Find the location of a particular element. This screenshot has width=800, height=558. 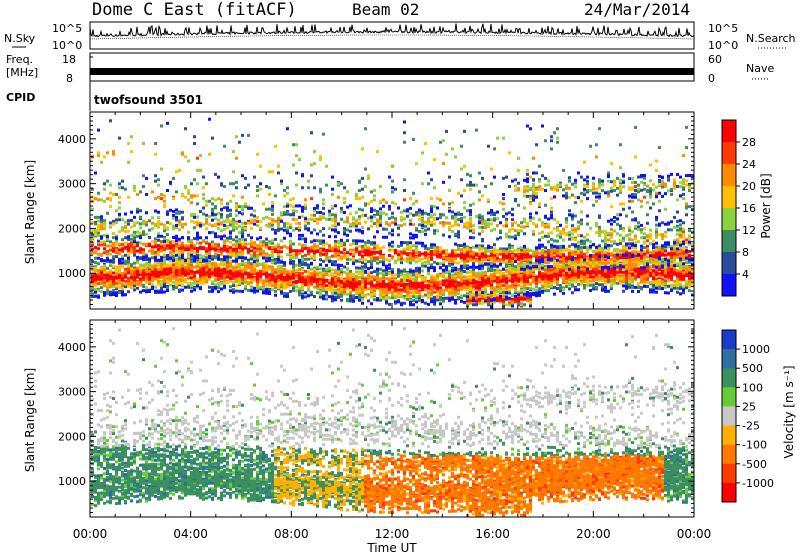

colorbar-tick-label: 28 is located at coordinates (749, 142).